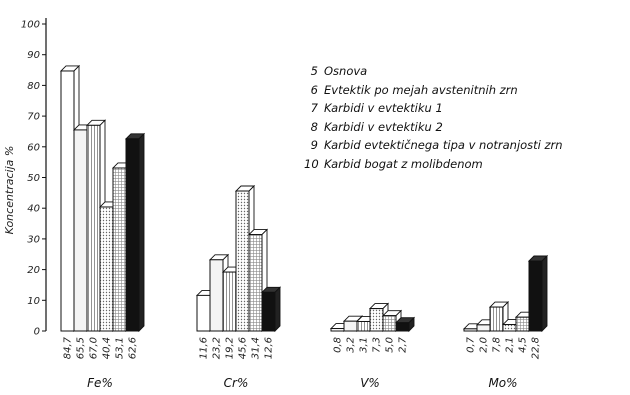 This screenshot has height=395, width=630. I want to click on value-label: 2,7, so click(403, 344).